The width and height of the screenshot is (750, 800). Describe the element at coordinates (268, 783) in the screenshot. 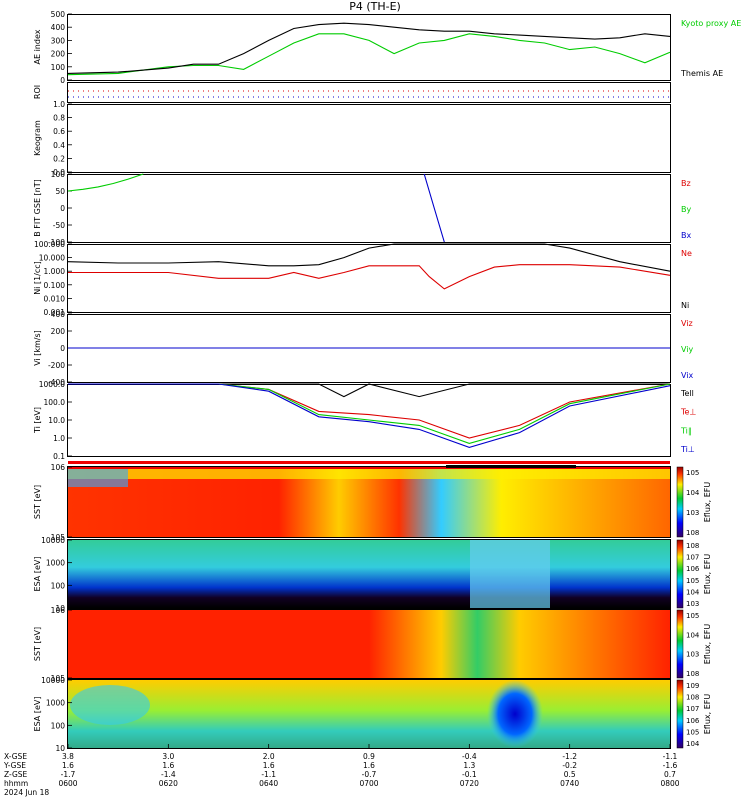

I see `time-tick-label: 0640` at that location.